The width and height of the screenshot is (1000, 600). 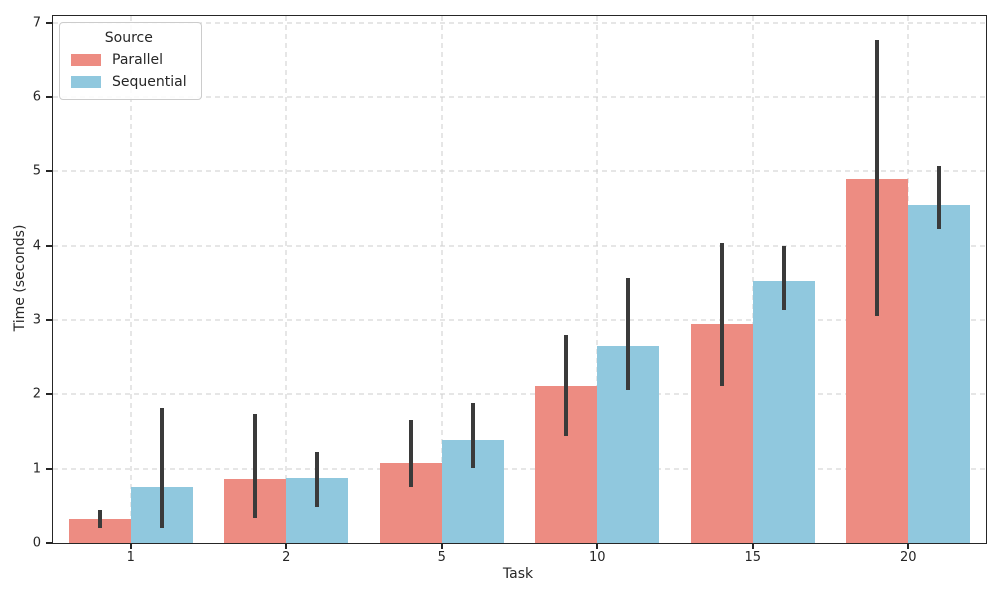 What do you see at coordinates (138, 60) in the screenshot?
I see `legend-label-parallel: Parallel` at bounding box center [138, 60].